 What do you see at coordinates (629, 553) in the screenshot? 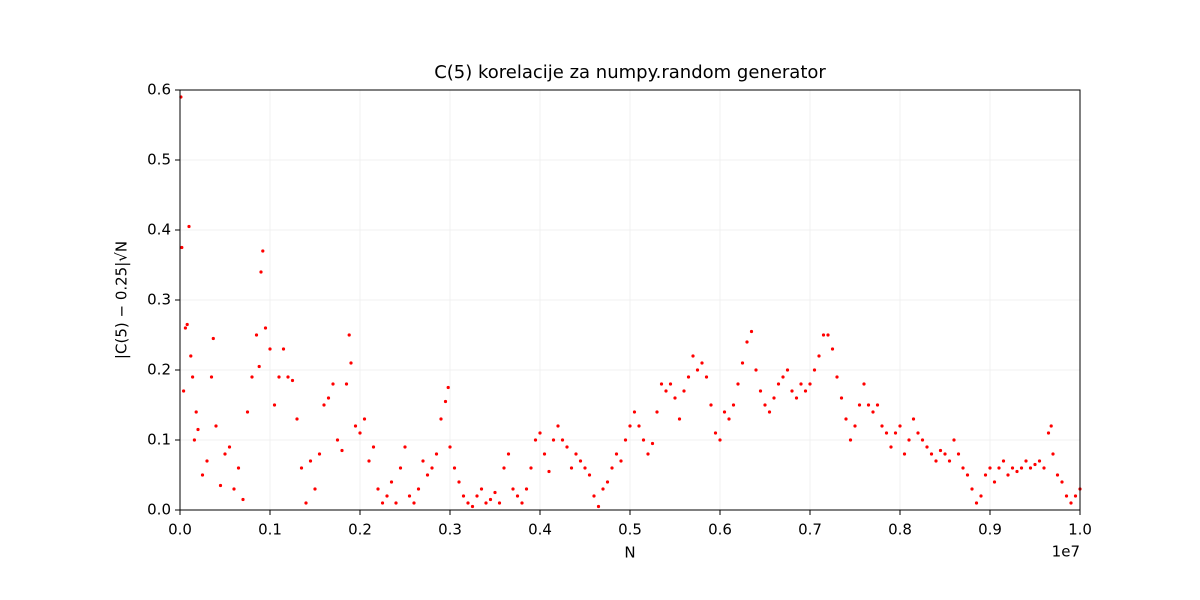
I see `x-axis-label: N` at bounding box center [629, 553].